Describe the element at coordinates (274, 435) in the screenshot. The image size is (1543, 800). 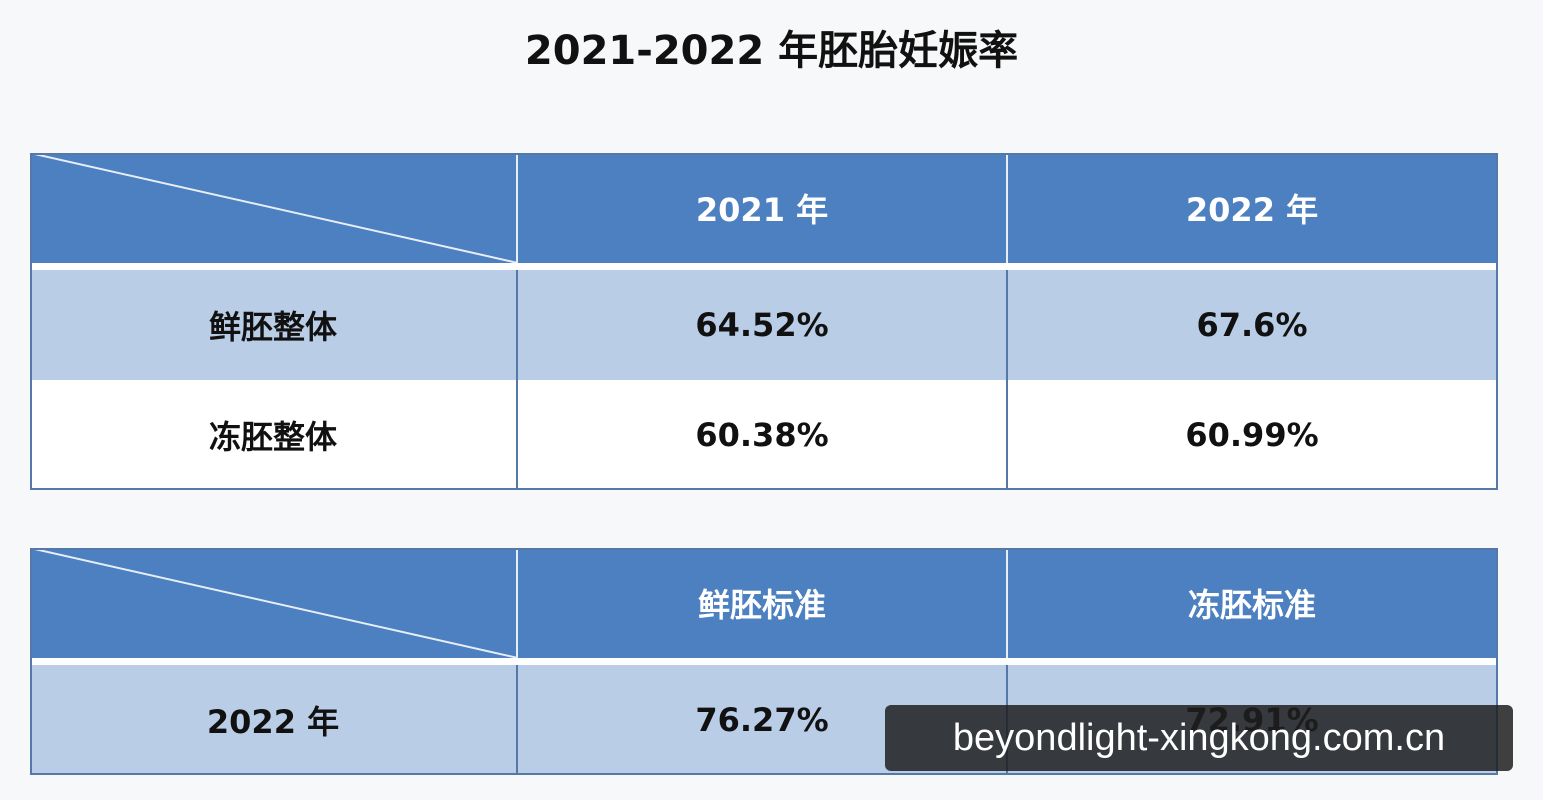
I see `row-label: 冻胚整体` at that location.